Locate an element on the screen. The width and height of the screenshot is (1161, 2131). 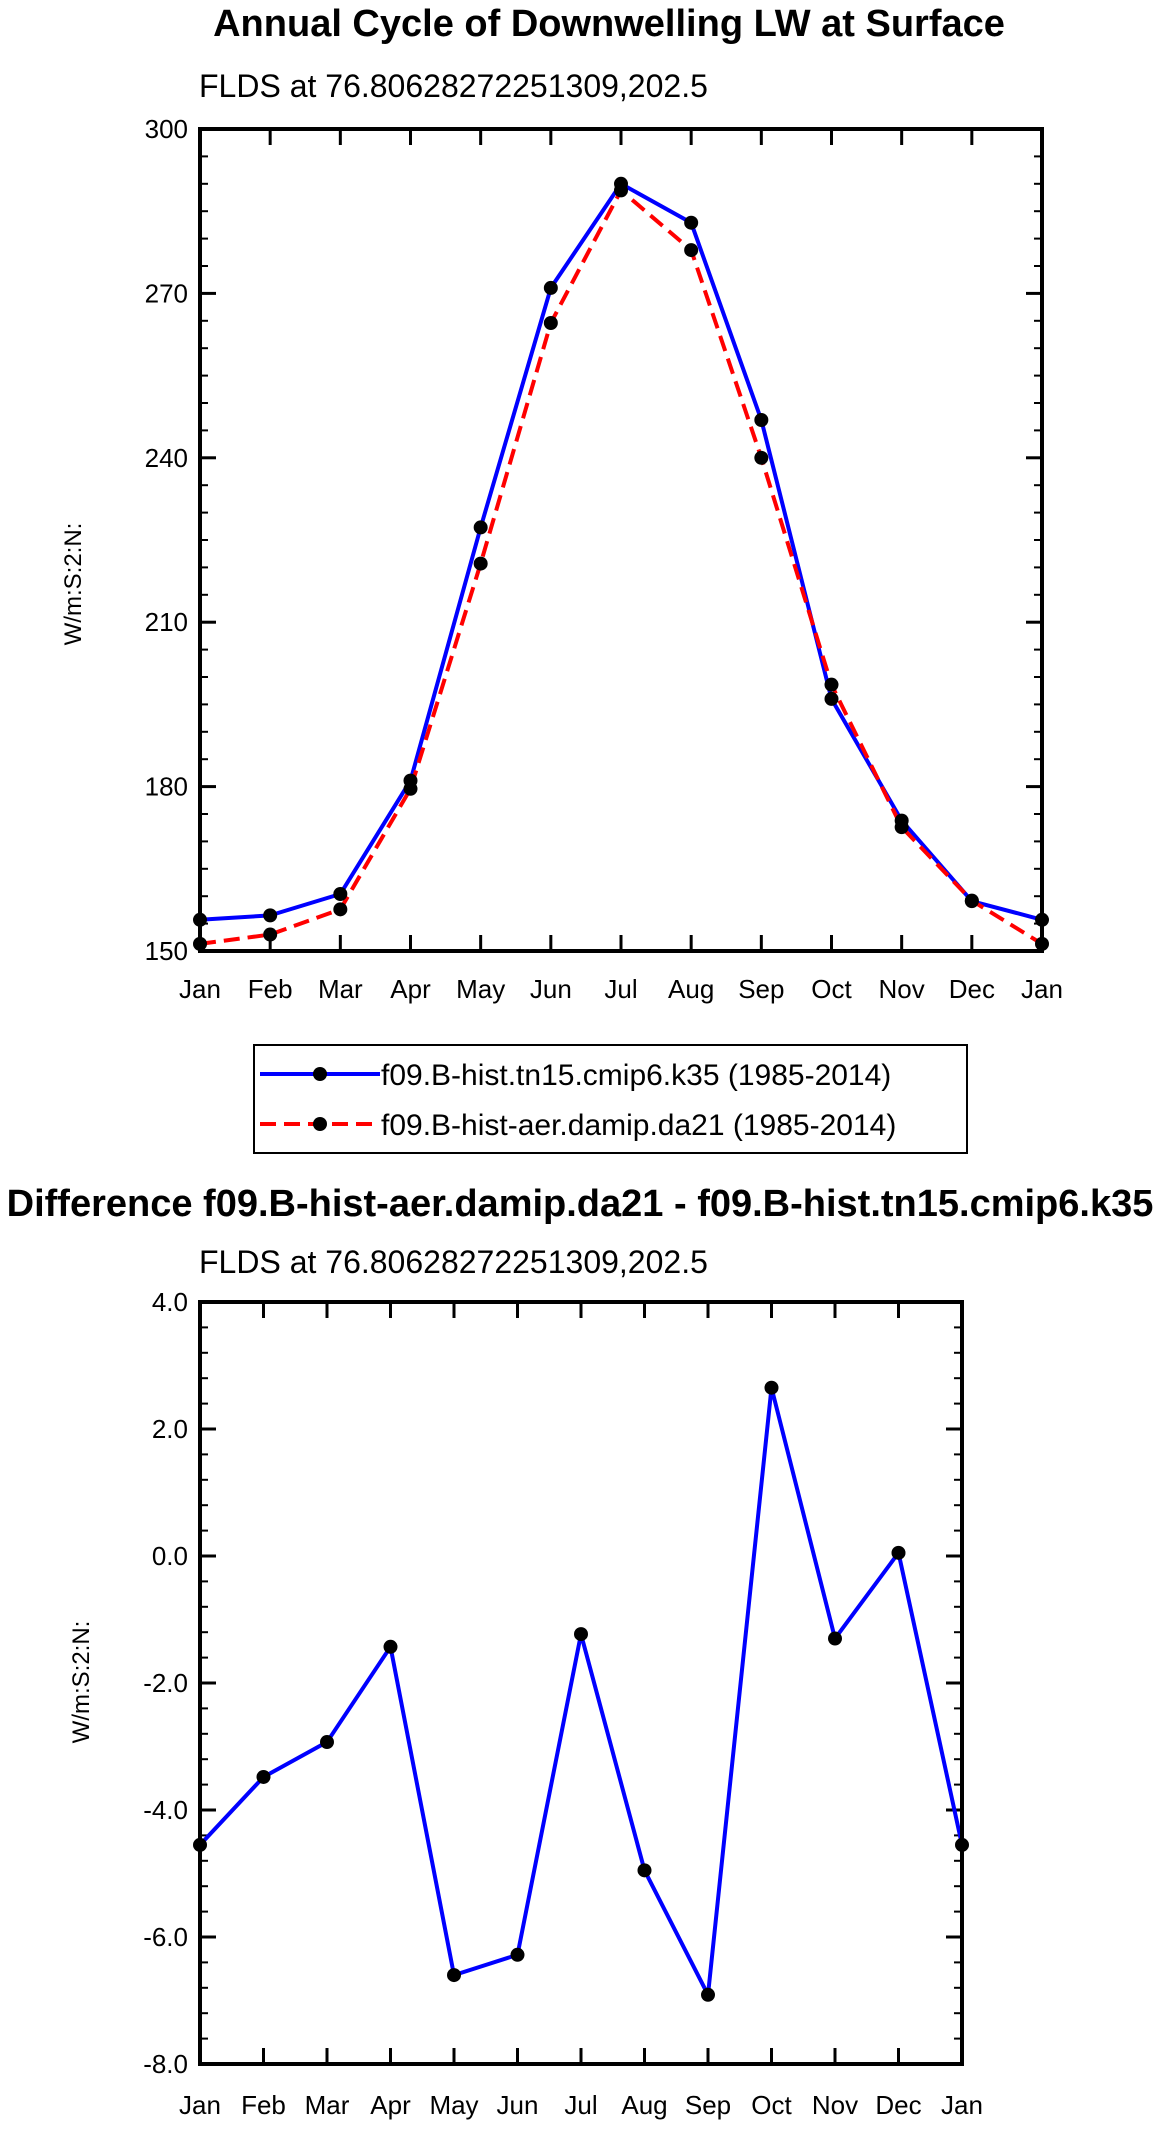
y-tick-label: 4.0 is located at coordinates (170, 1302).